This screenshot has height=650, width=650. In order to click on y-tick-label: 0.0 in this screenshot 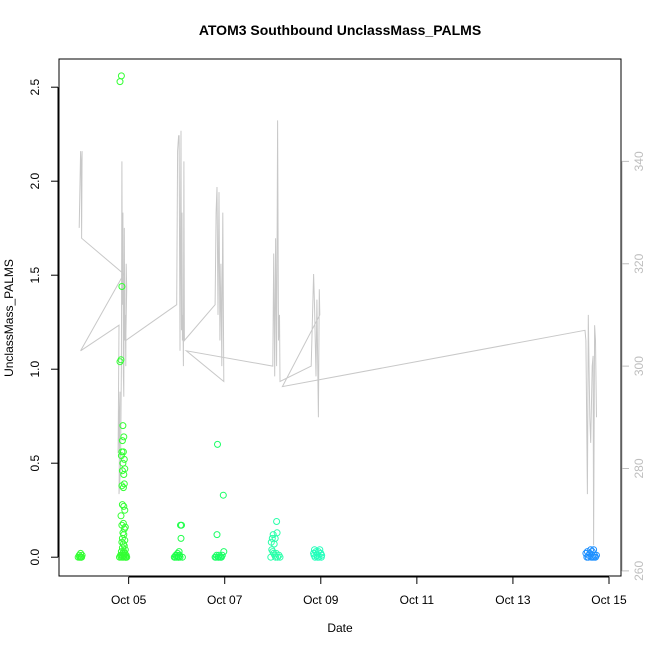, I will do `click(35, 557)`.